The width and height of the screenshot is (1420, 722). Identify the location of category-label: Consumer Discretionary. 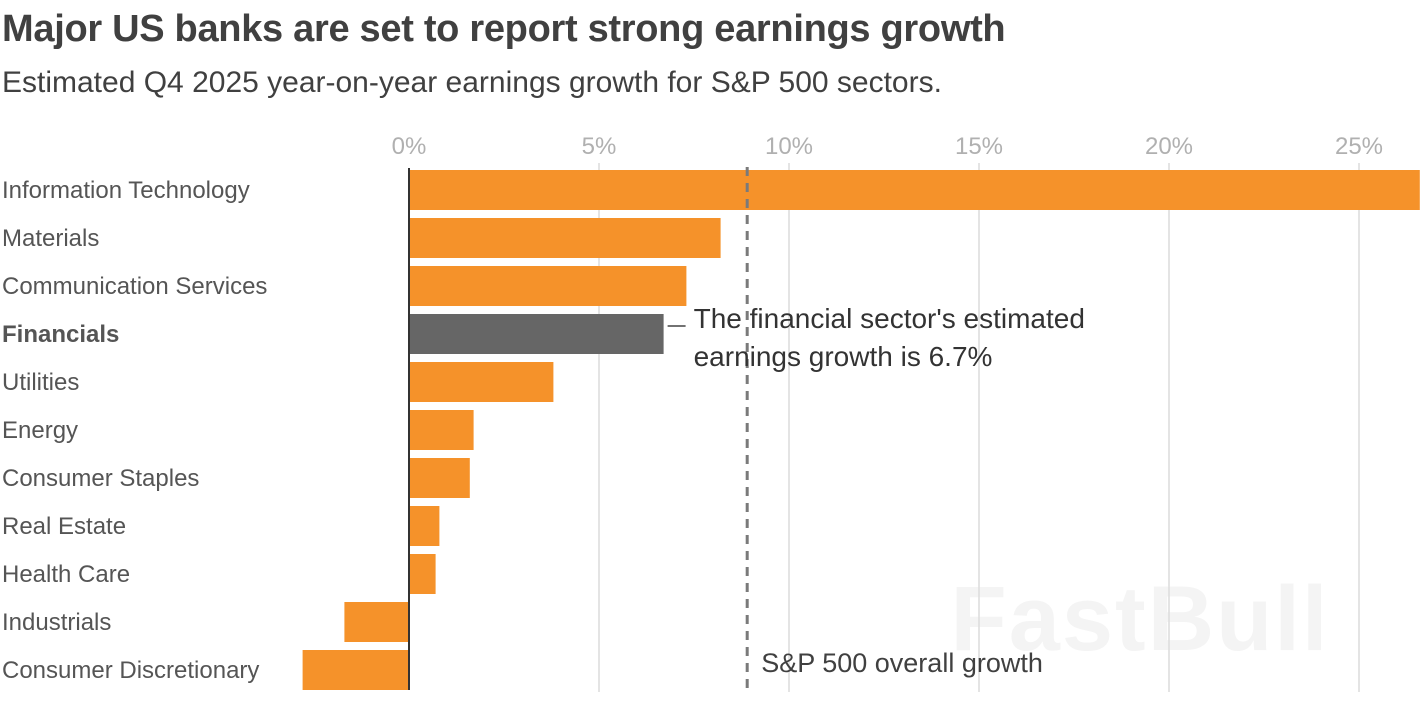
(130, 670).